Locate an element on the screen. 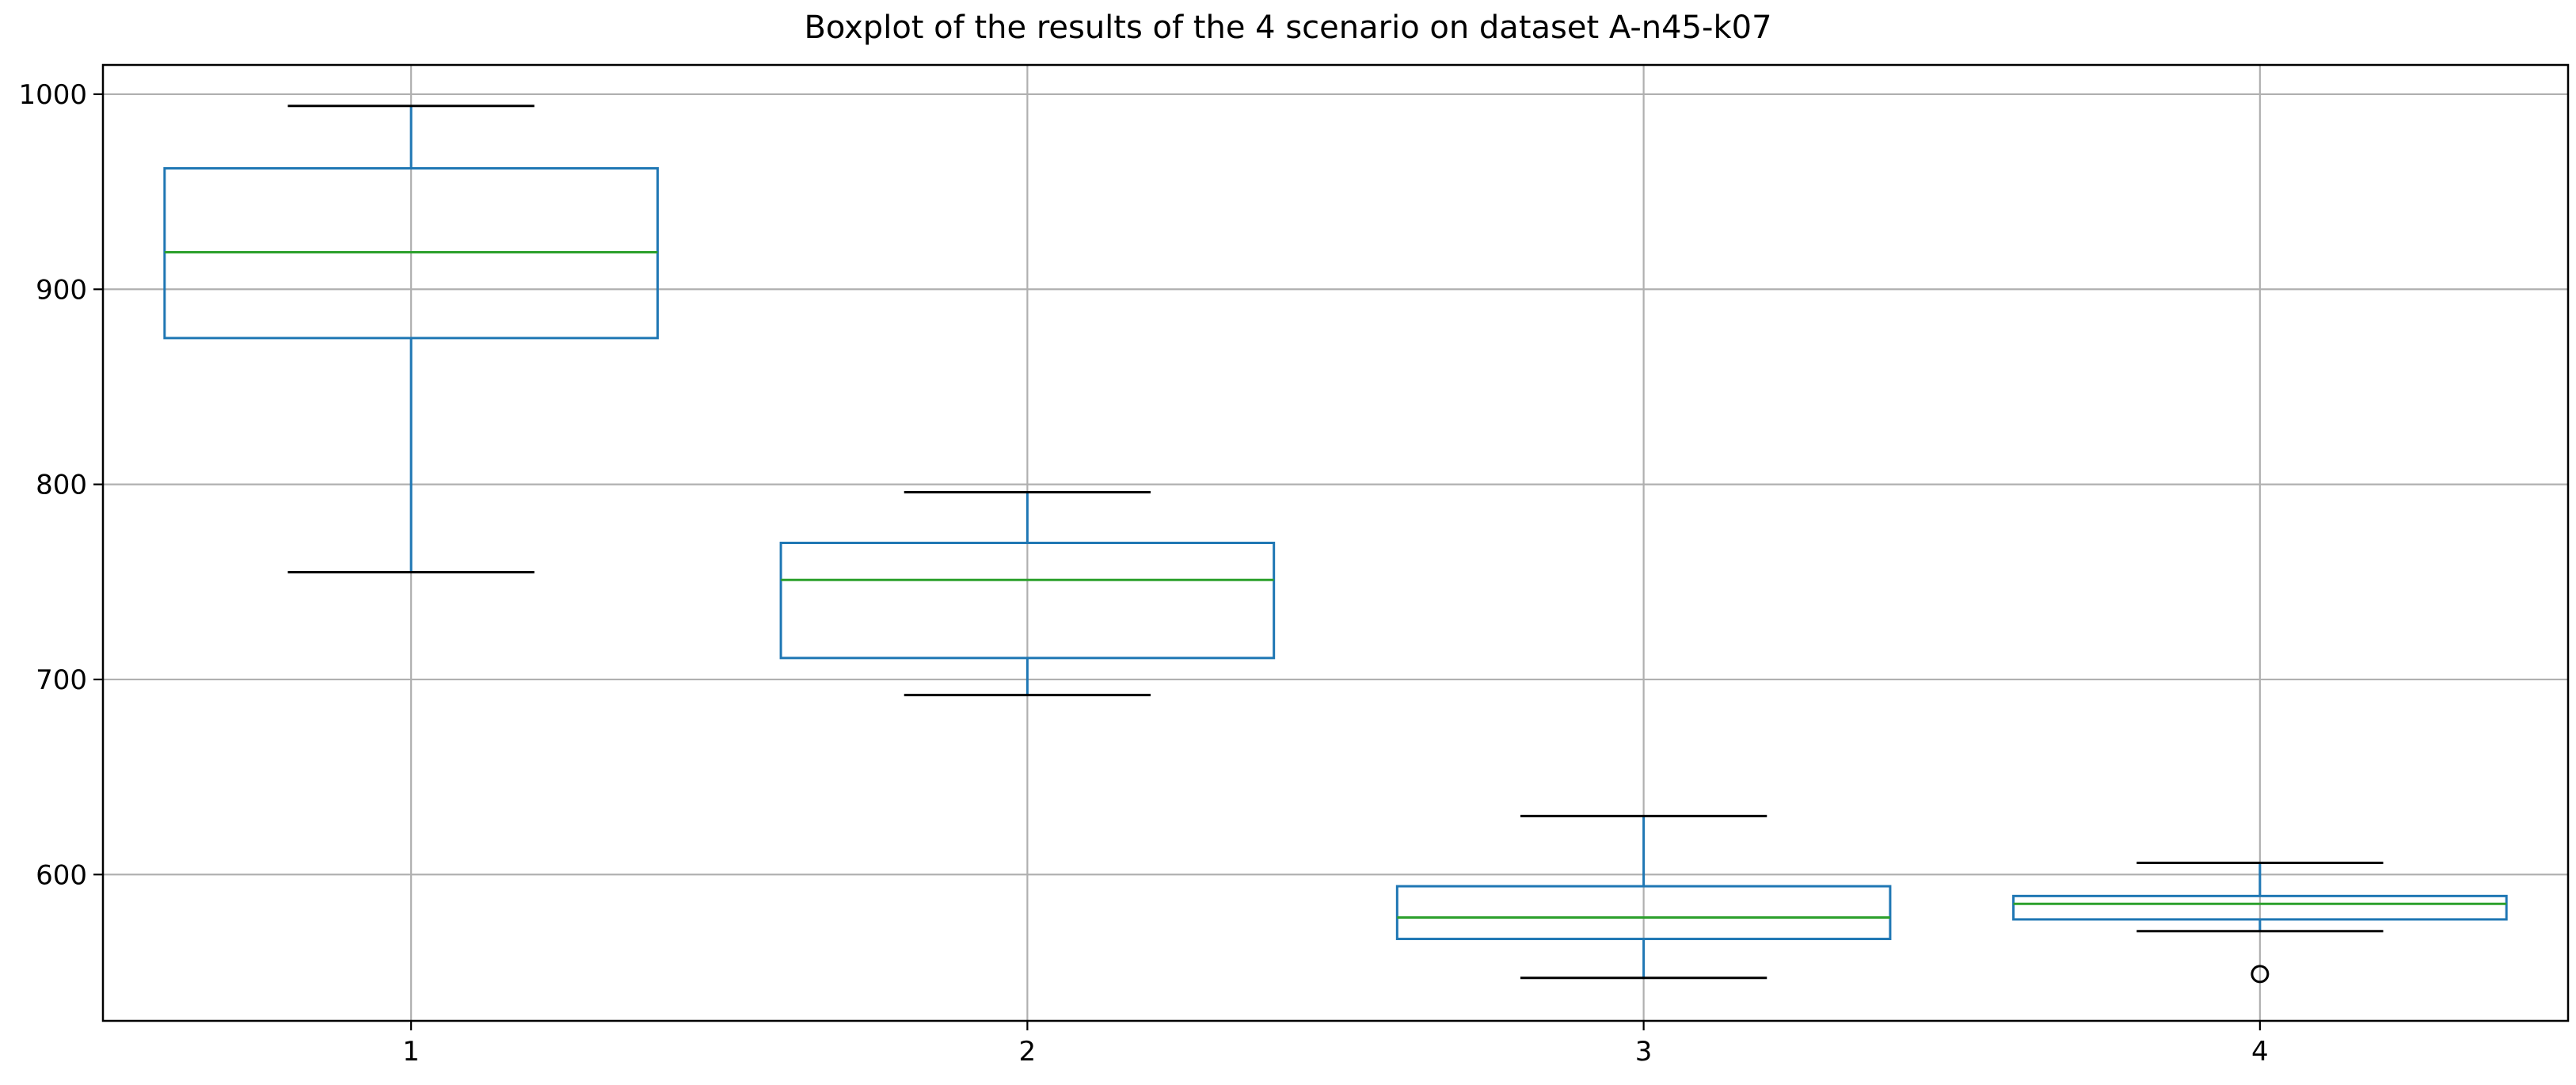 The width and height of the screenshot is (2576, 1085). y-tick-label: 800 is located at coordinates (61, 486).